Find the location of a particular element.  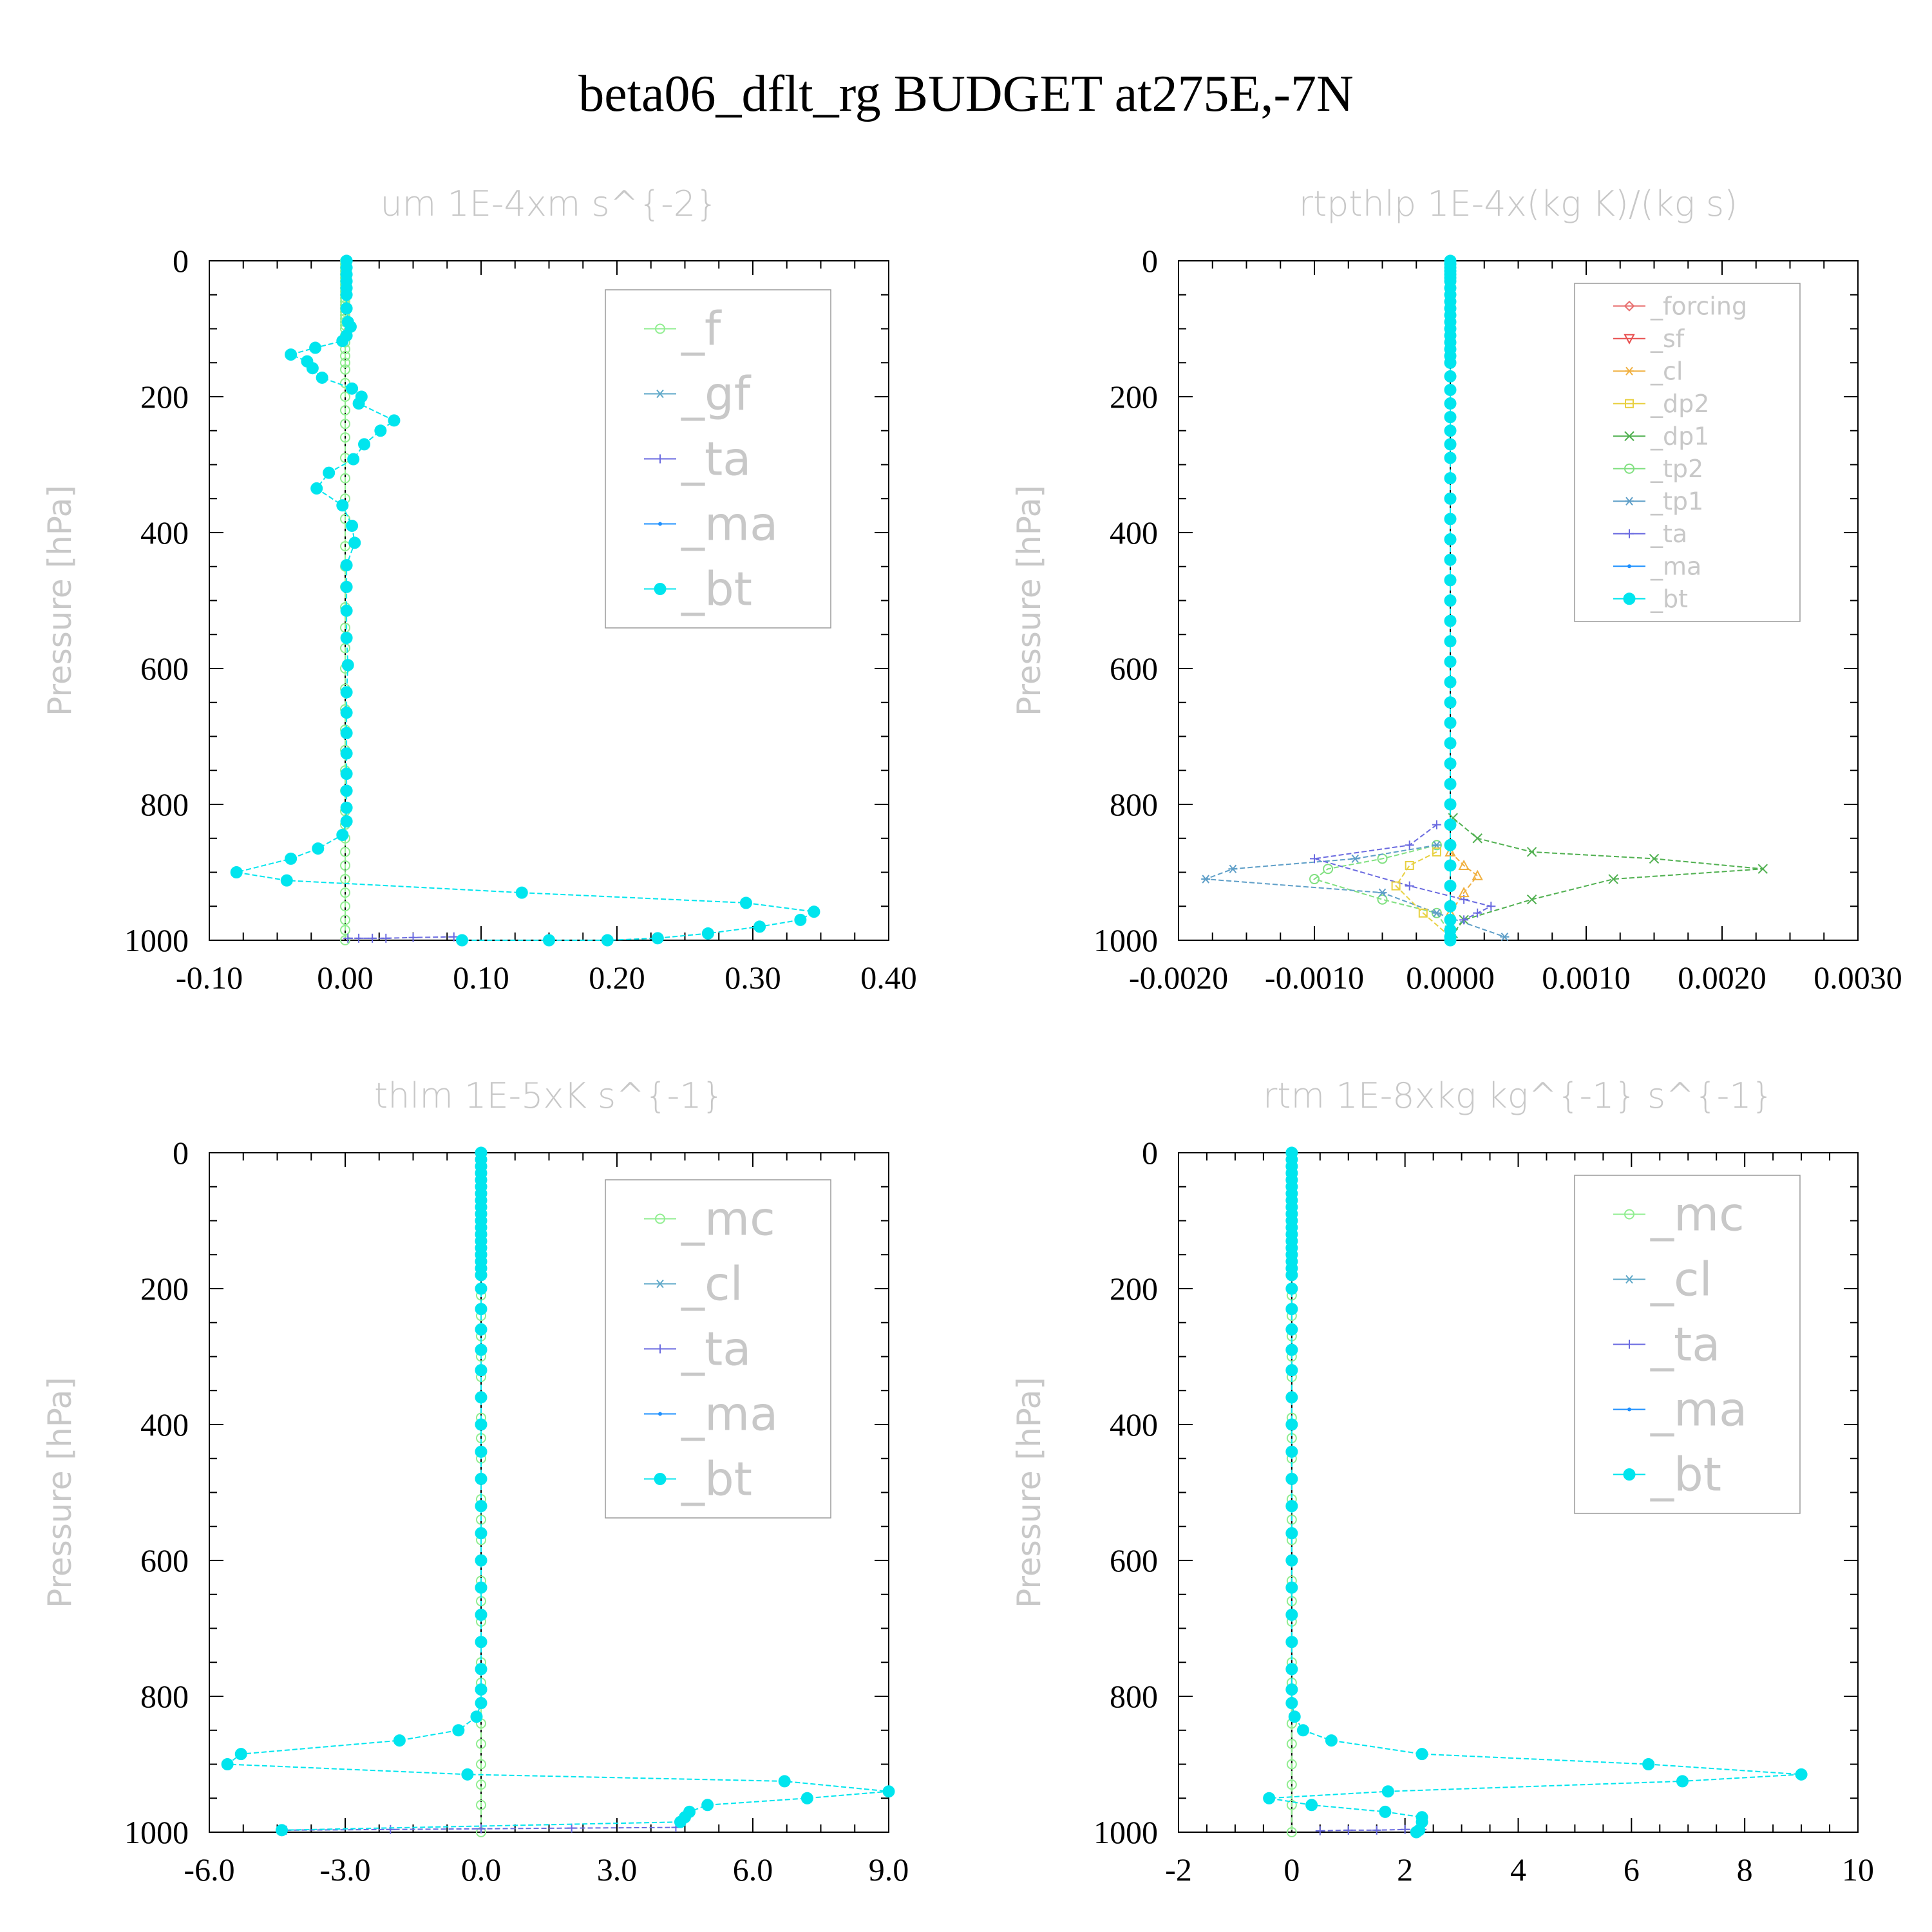

x-tick-label: -0.10 is located at coordinates (209, 978).